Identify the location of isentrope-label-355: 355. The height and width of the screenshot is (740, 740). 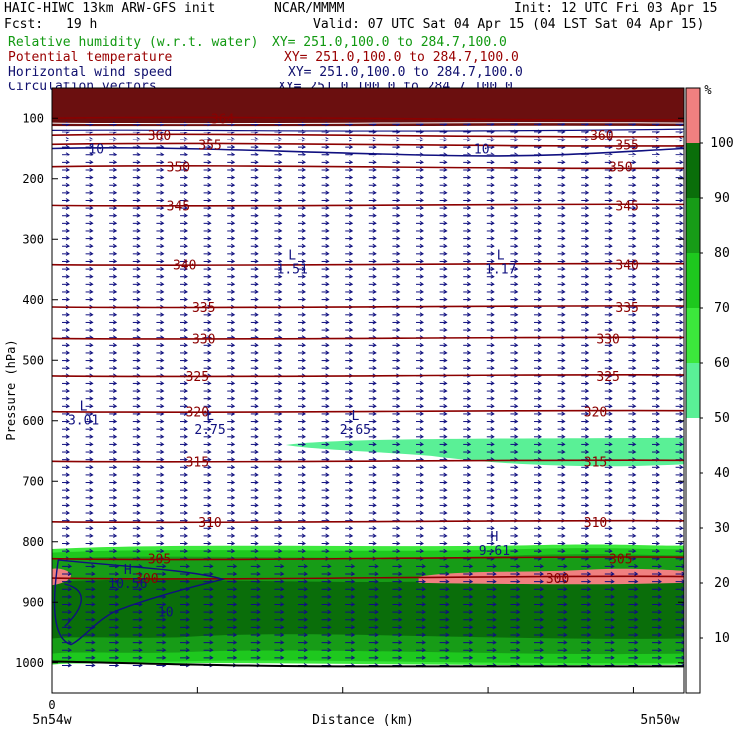
(209, 145).